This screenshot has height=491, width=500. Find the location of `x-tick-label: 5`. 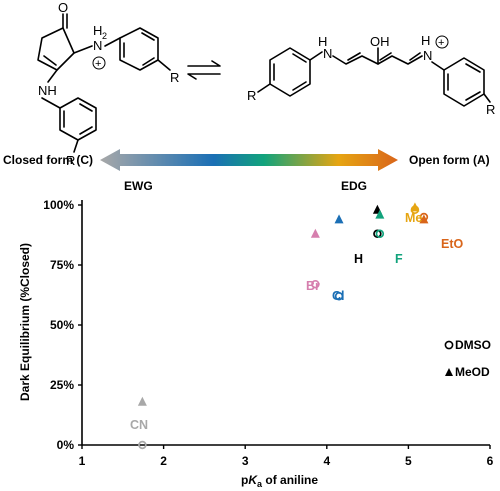

x-tick-label: 5 is located at coordinates (408, 461).